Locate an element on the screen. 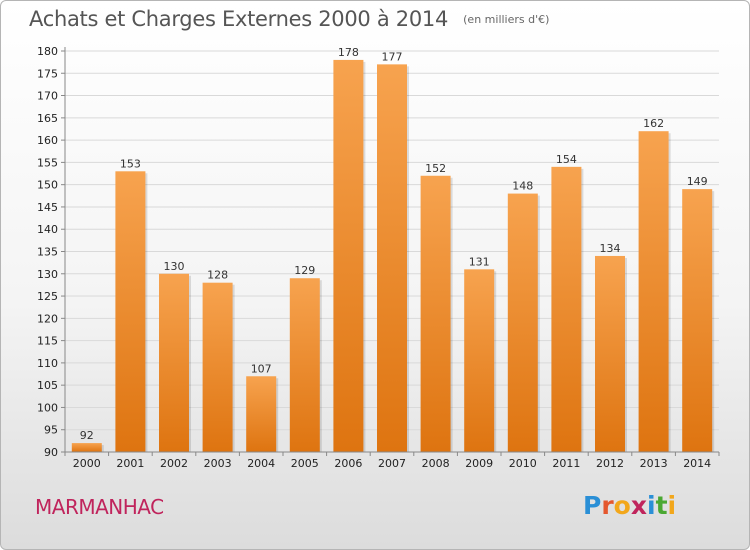 This screenshot has height=550, width=750. x-tick-label: 2002 is located at coordinates (174, 463).